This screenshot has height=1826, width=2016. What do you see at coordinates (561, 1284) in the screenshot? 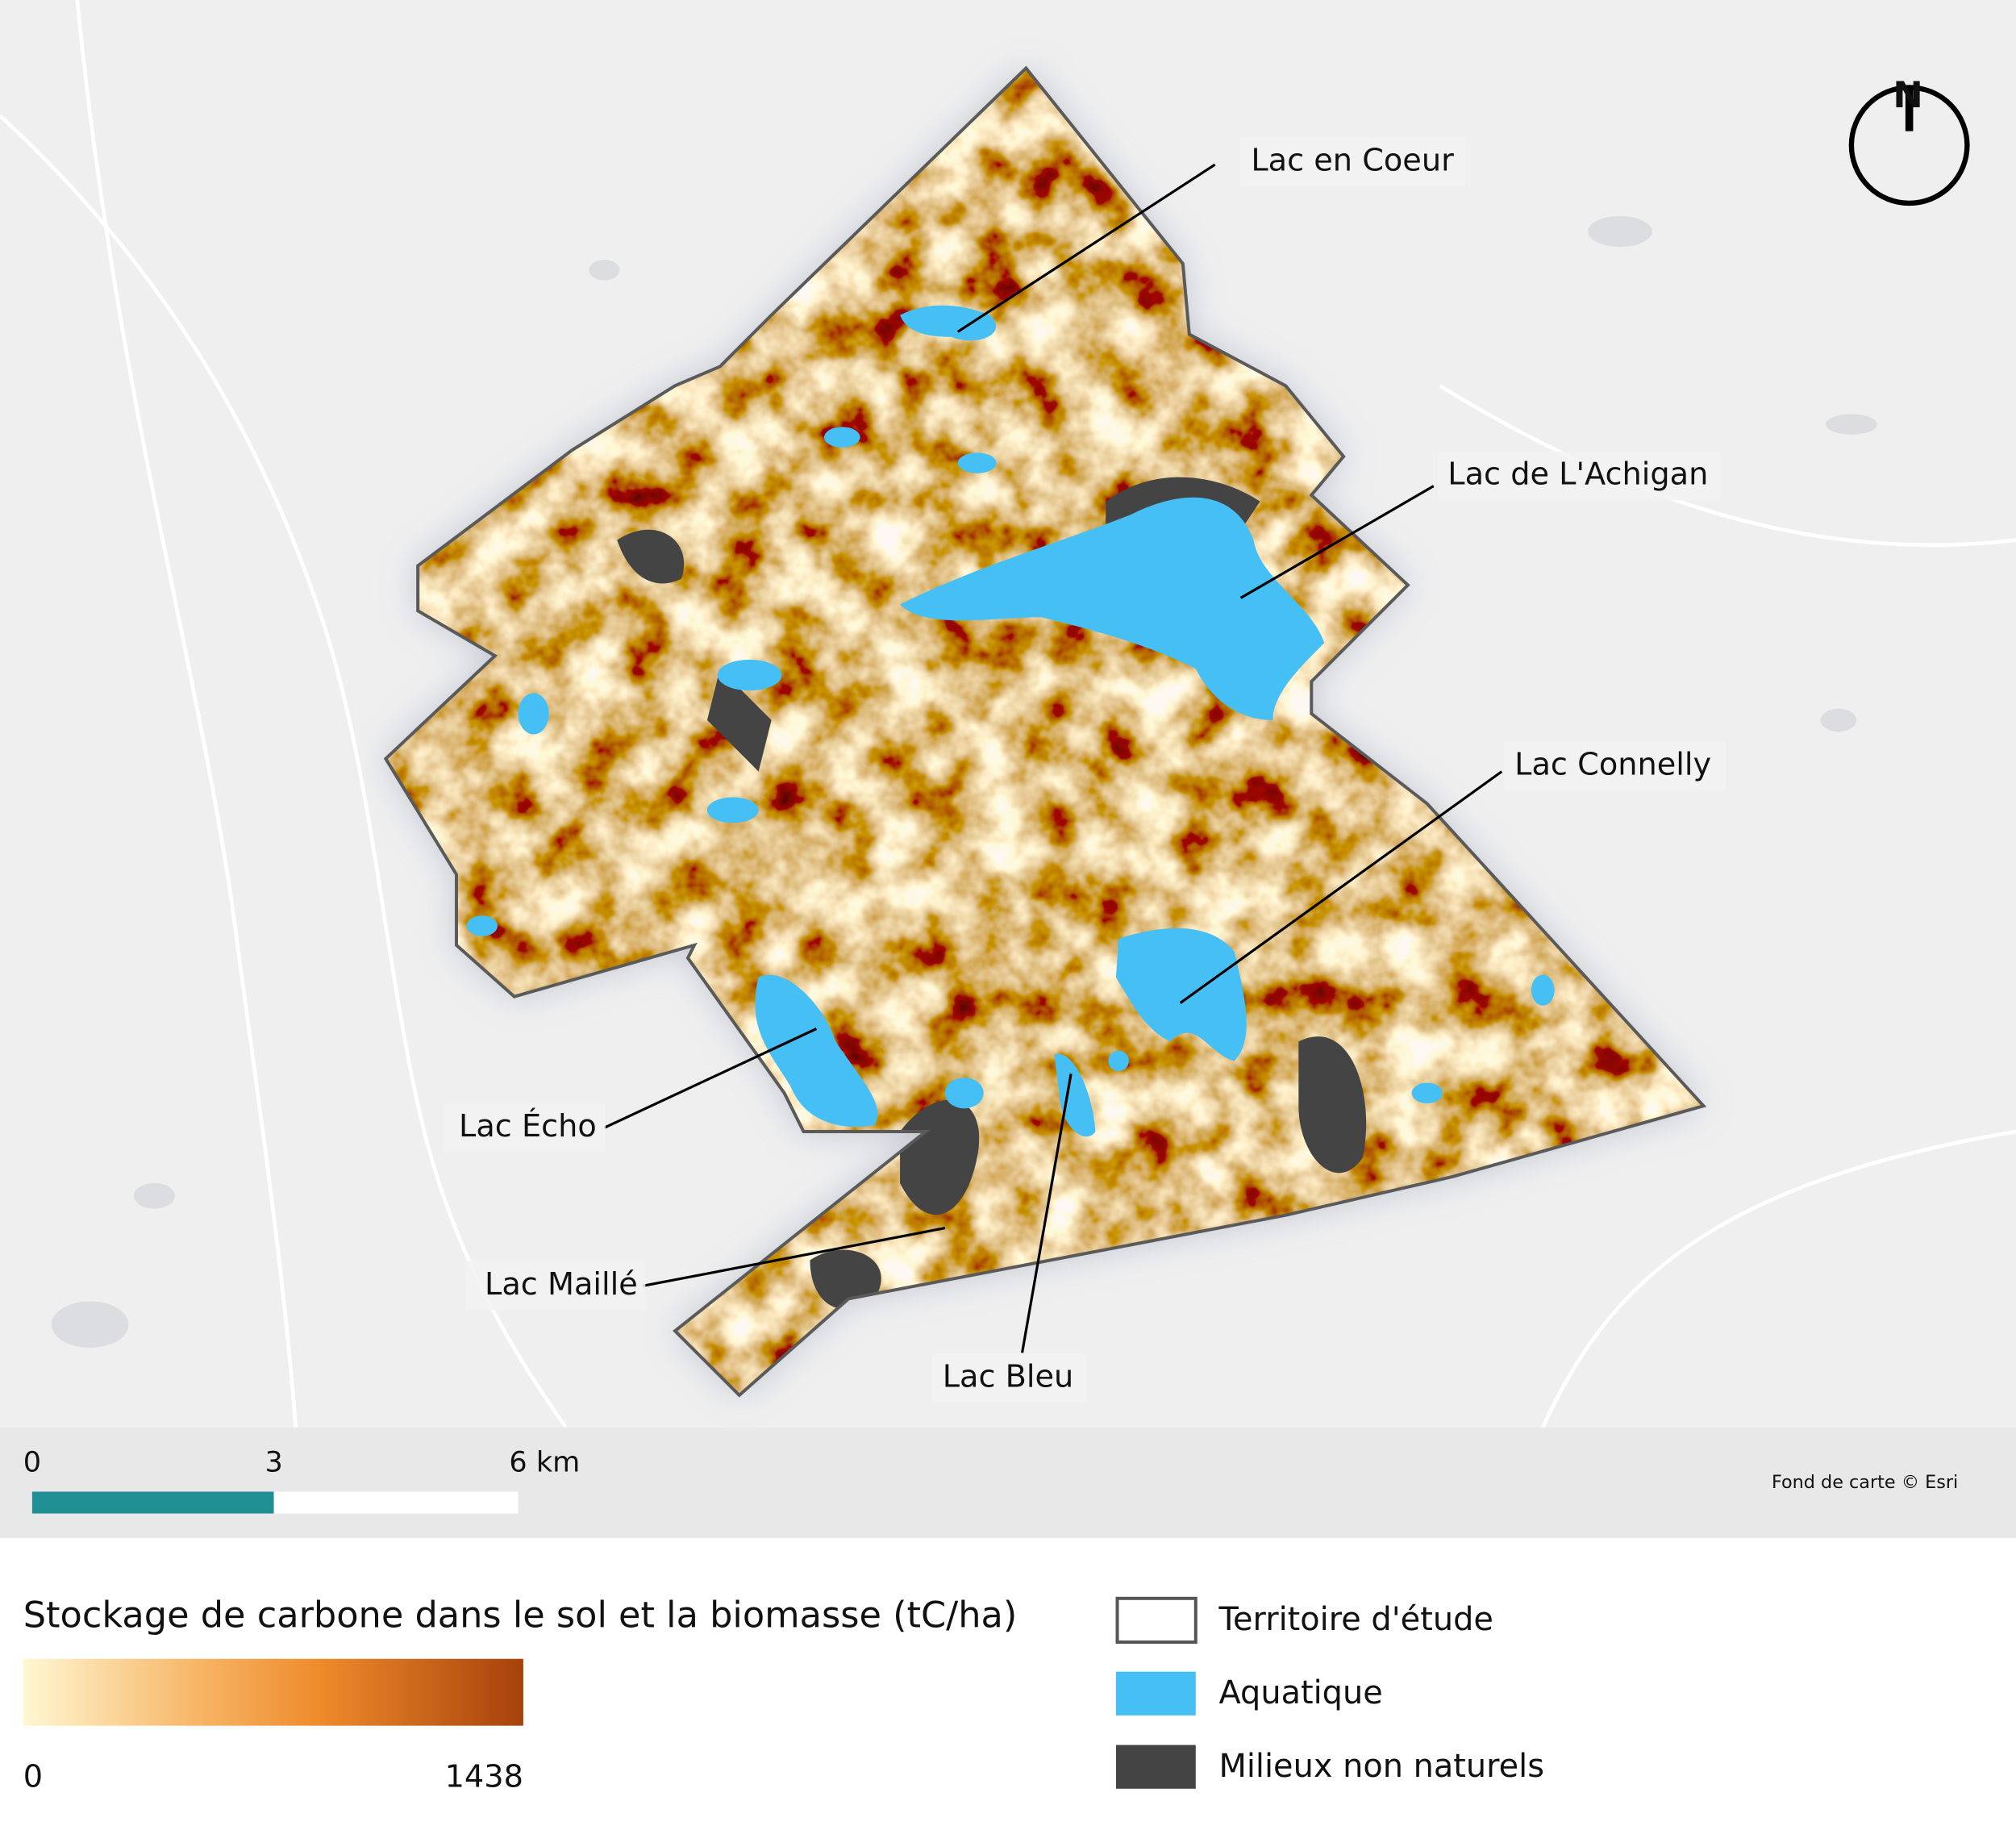
I see `lake-label: Lac Maillé` at bounding box center [561, 1284].